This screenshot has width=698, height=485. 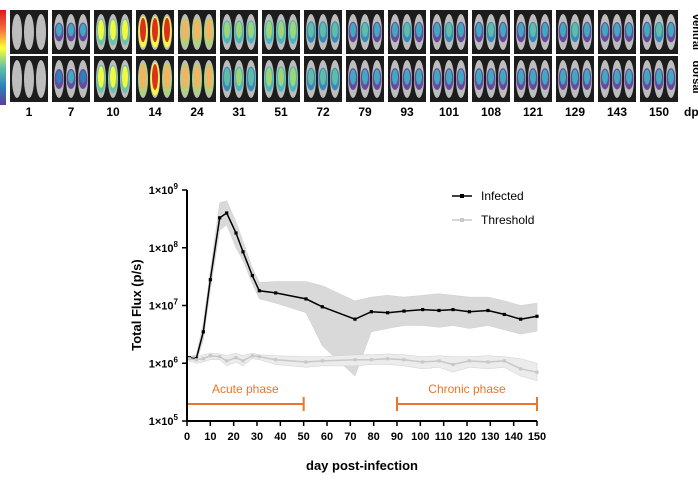 What do you see at coordinates (444, 437) in the screenshot?
I see `x-tick-label: 110` at bounding box center [444, 437].